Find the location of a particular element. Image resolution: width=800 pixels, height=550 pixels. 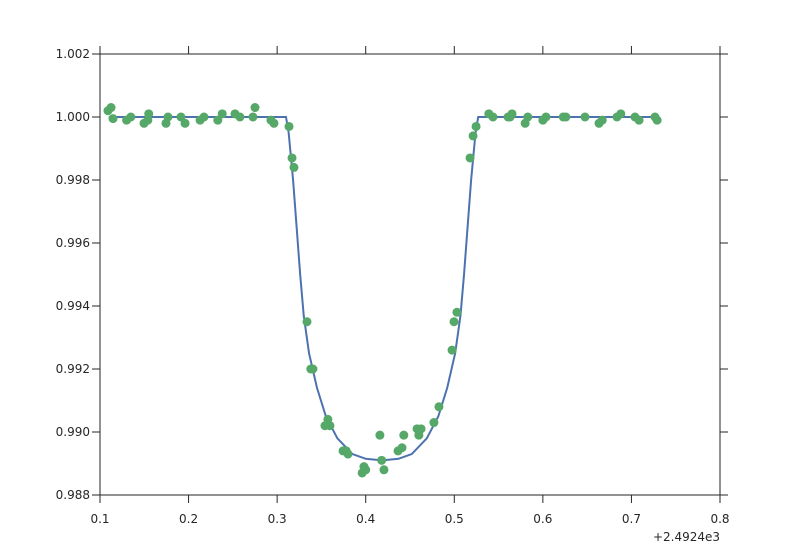

x-tick-label: 0.7 is located at coordinates (631, 519).